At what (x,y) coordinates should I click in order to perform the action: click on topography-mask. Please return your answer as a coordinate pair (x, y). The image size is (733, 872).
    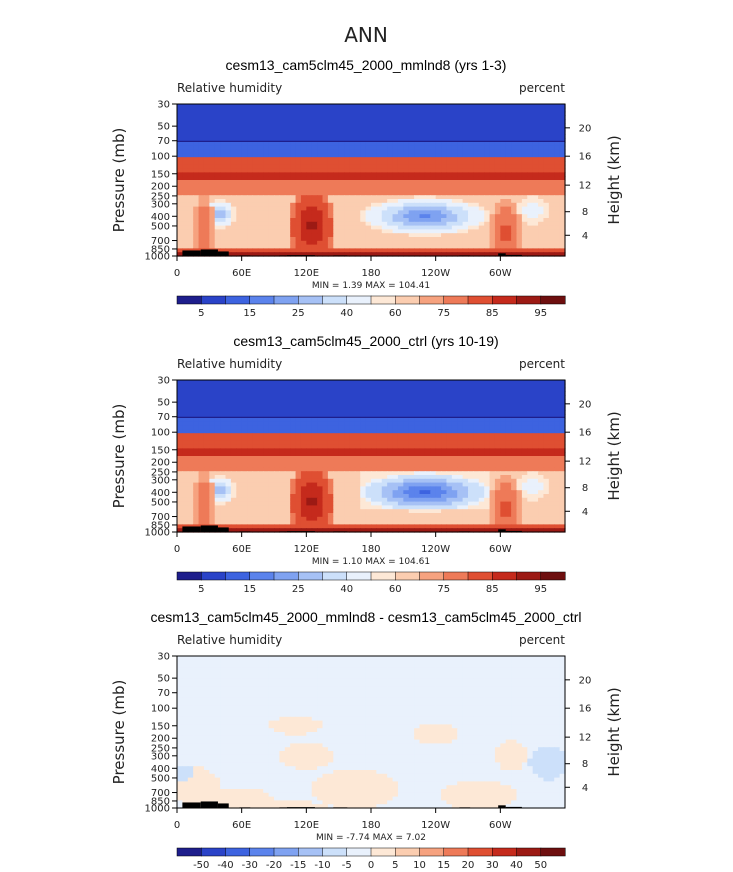
    Looking at the image, I should click on (191, 253).